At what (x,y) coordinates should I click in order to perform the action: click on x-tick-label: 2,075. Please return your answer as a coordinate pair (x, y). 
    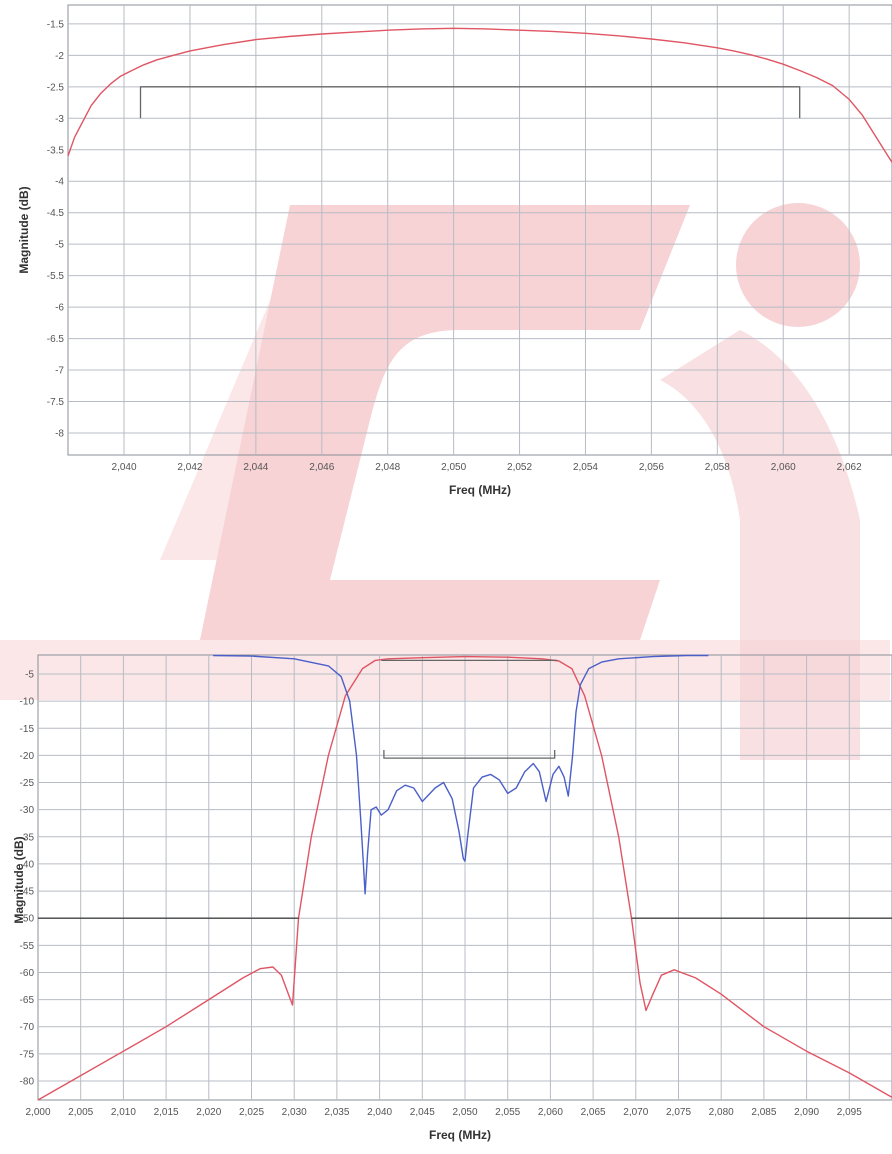
    Looking at the image, I should click on (678, 1112).